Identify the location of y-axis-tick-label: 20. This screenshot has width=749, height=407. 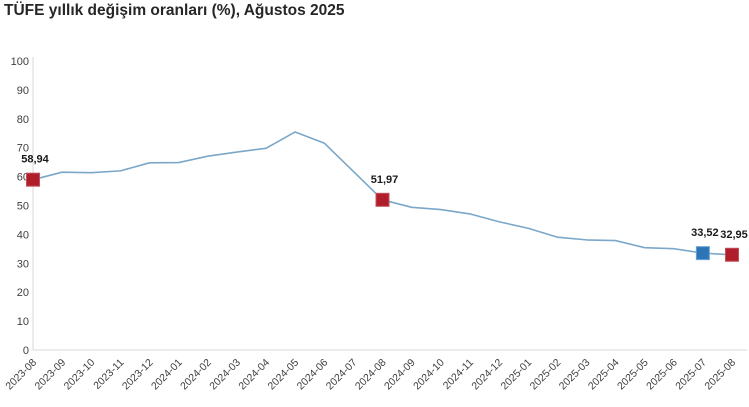
(23, 293).